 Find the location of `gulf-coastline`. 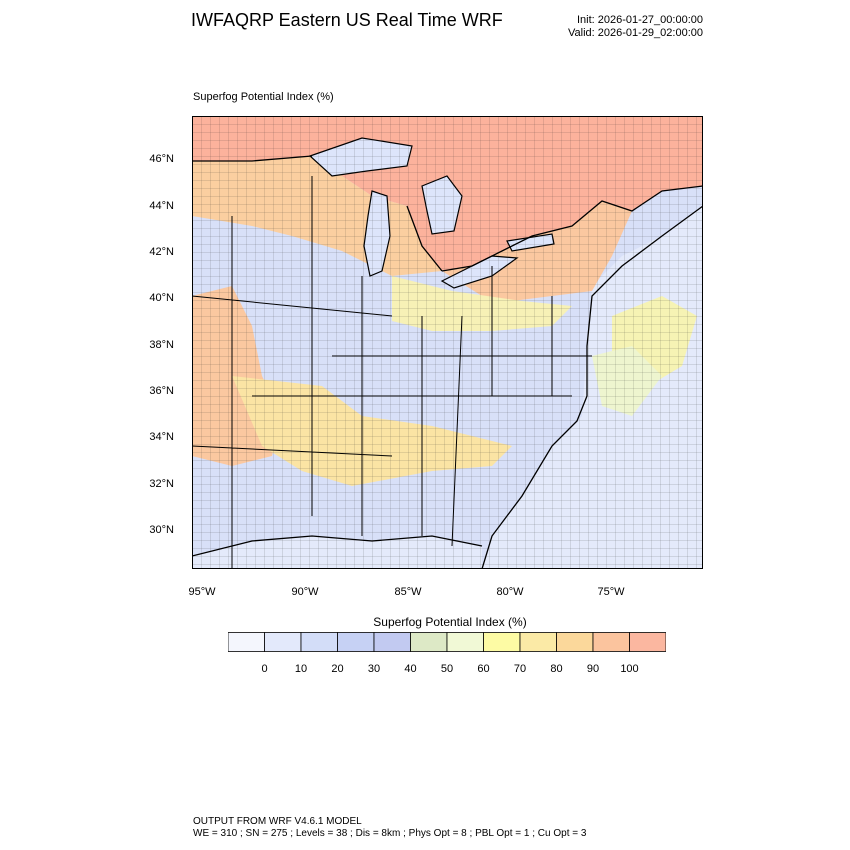

gulf-coastline is located at coordinates (337, 546).